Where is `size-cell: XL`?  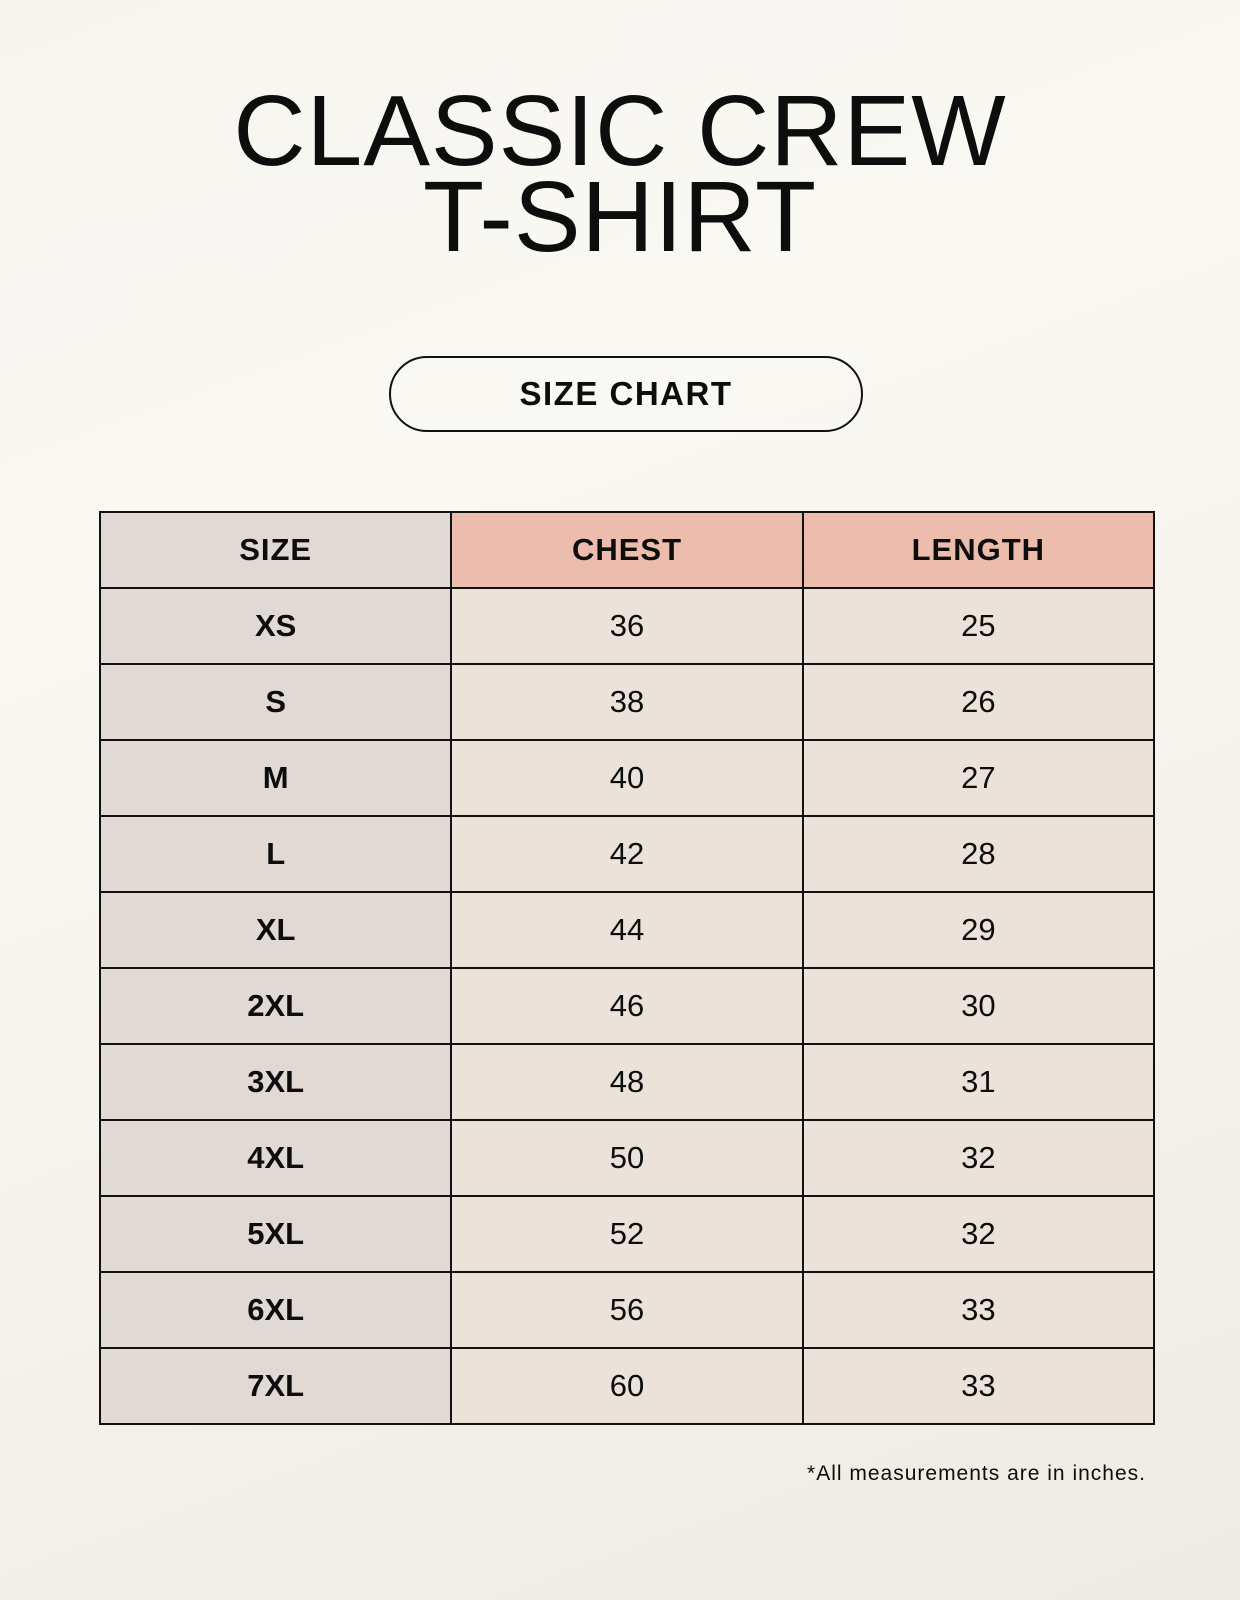
size-cell: XL is located at coordinates (275, 930).